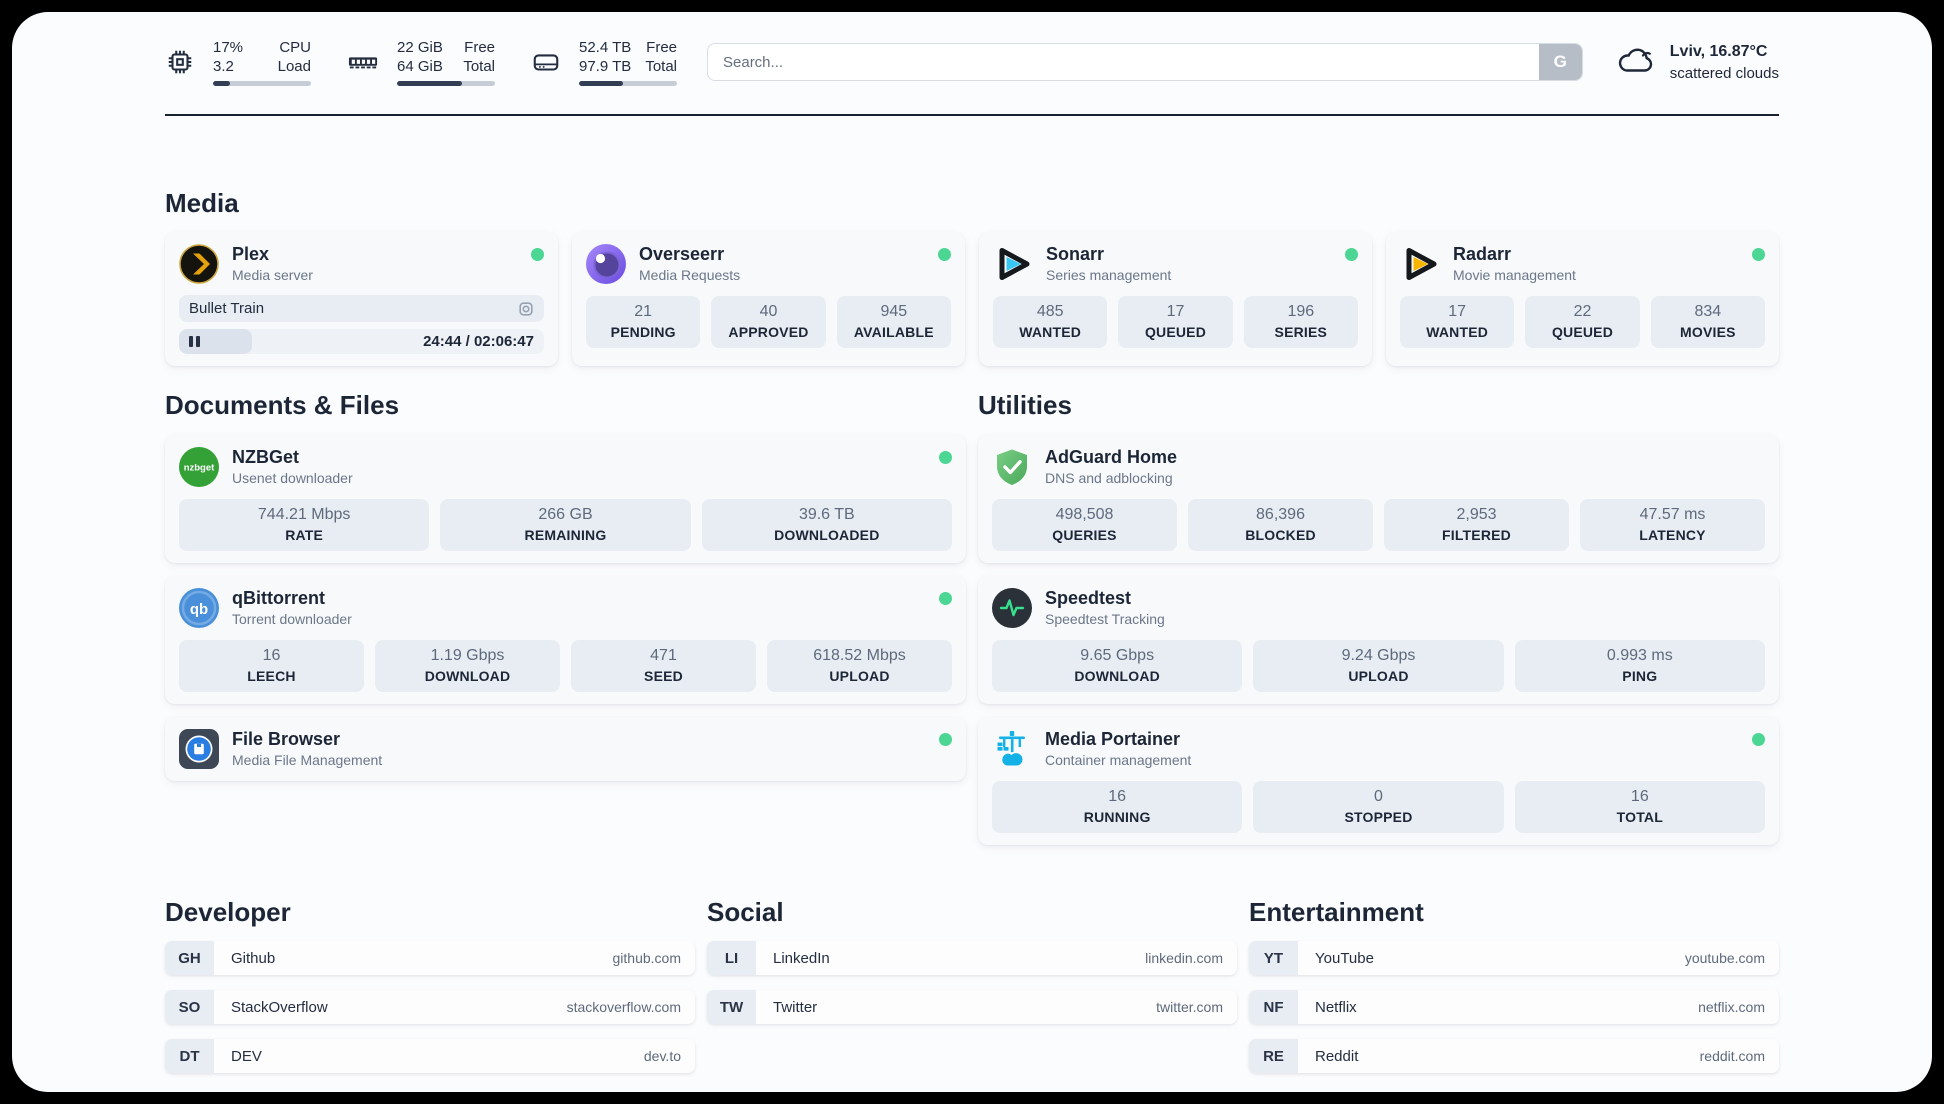 The width and height of the screenshot is (1944, 1104). I want to click on bookmark-abbr: LI, so click(731, 958).